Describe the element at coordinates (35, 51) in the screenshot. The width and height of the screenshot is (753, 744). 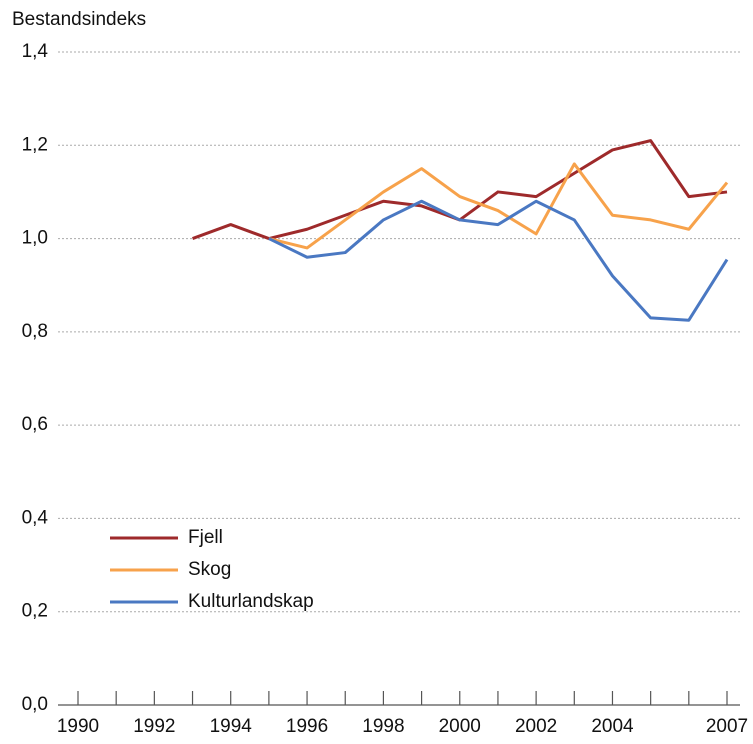
I see `y-tick-label: 1,4` at that location.